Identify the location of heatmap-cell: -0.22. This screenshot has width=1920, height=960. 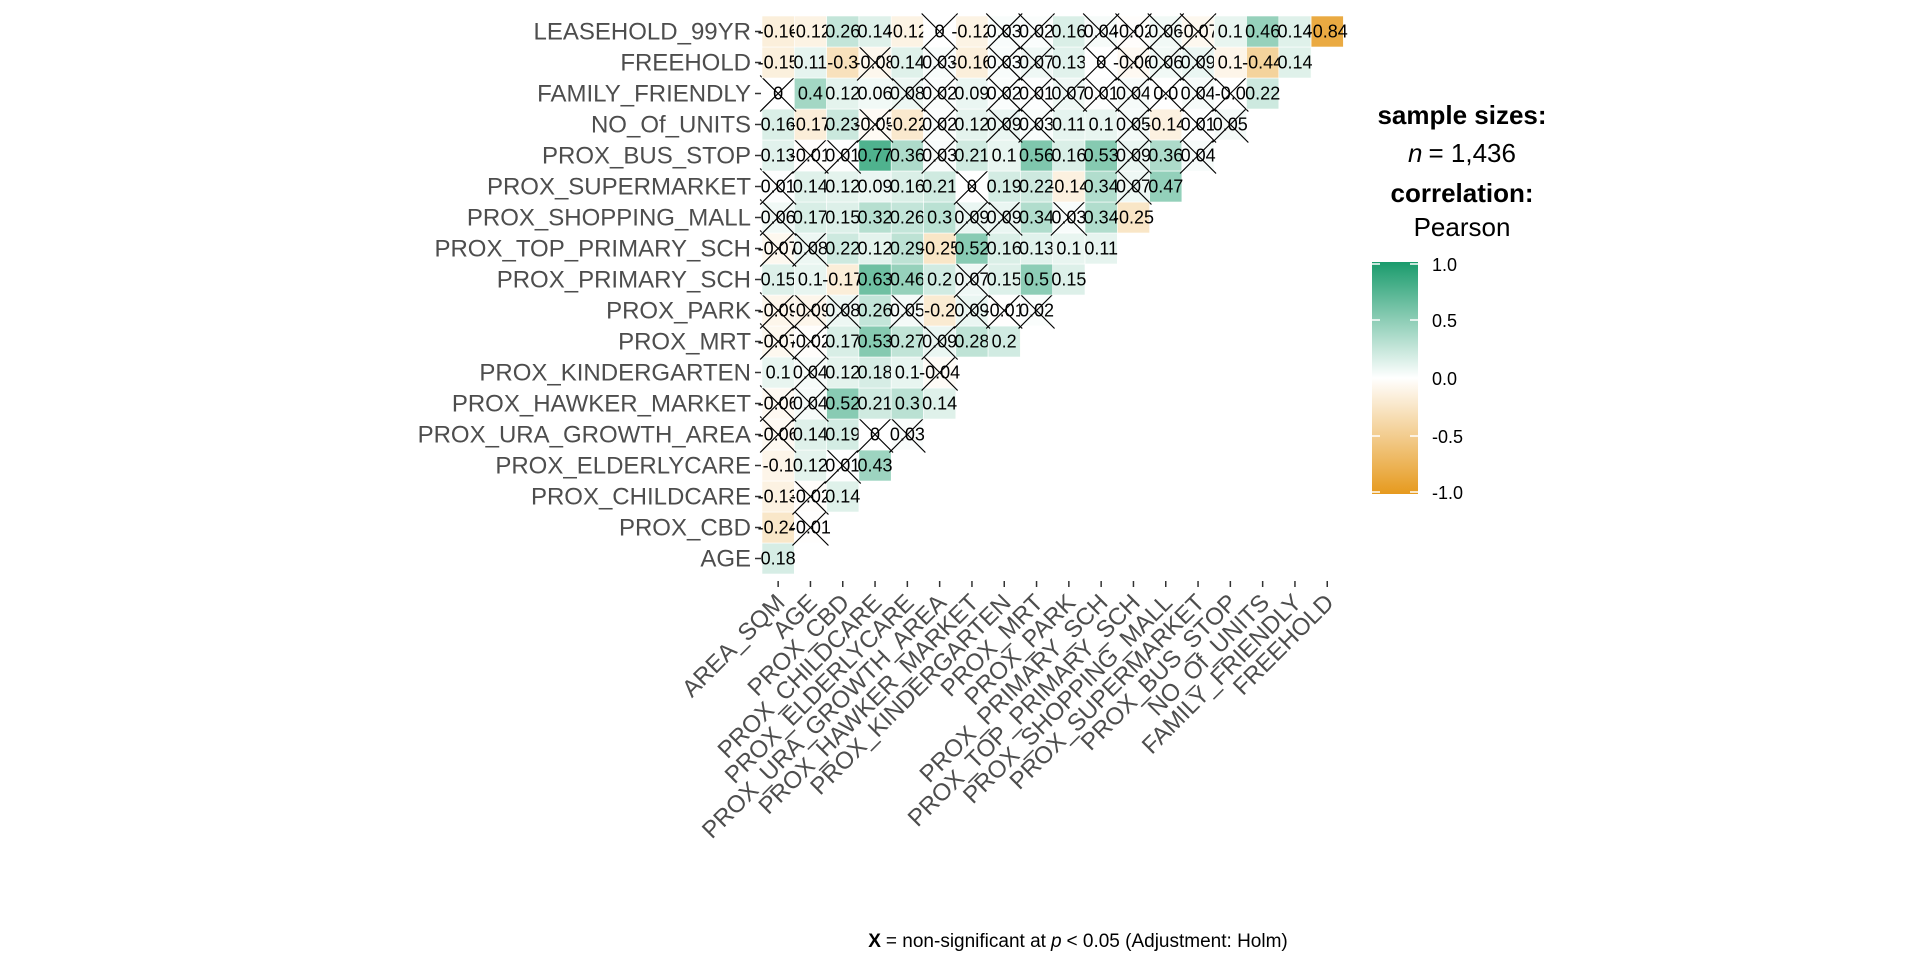
(907, 124).